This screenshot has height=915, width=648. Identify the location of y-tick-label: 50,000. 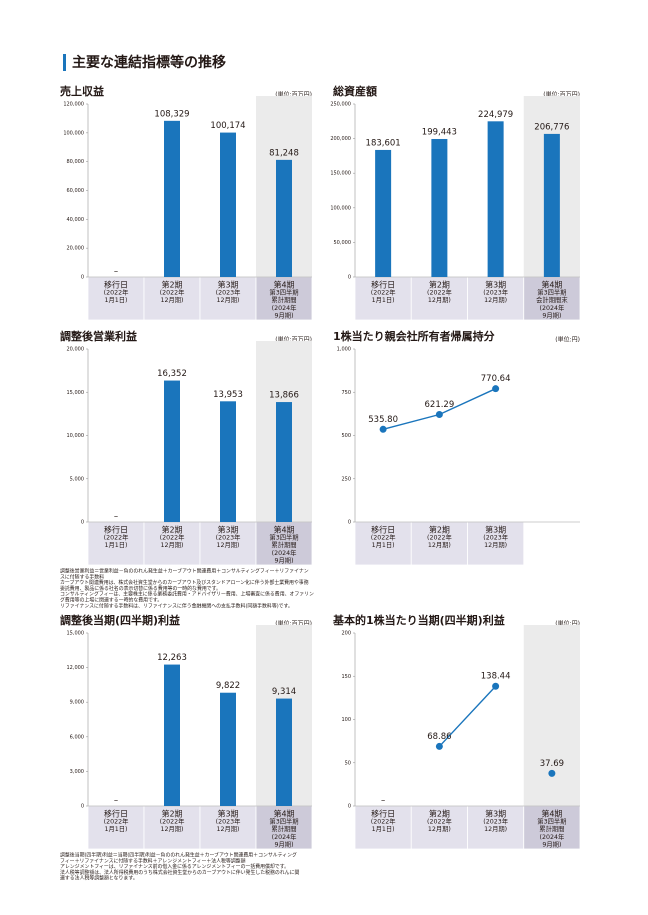
(343, 243).